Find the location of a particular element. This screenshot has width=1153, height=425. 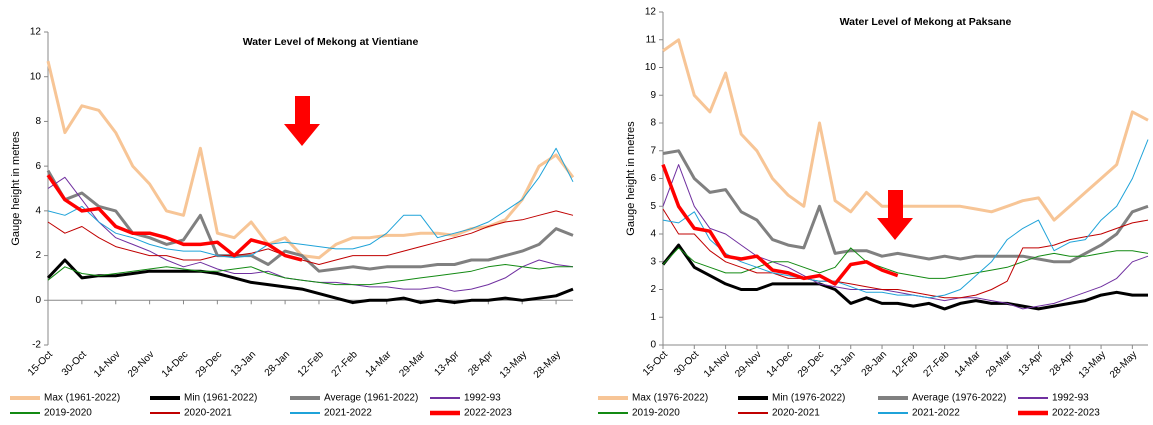

legend-label: Max (1961-2022) is located at coordinates (82, 398).